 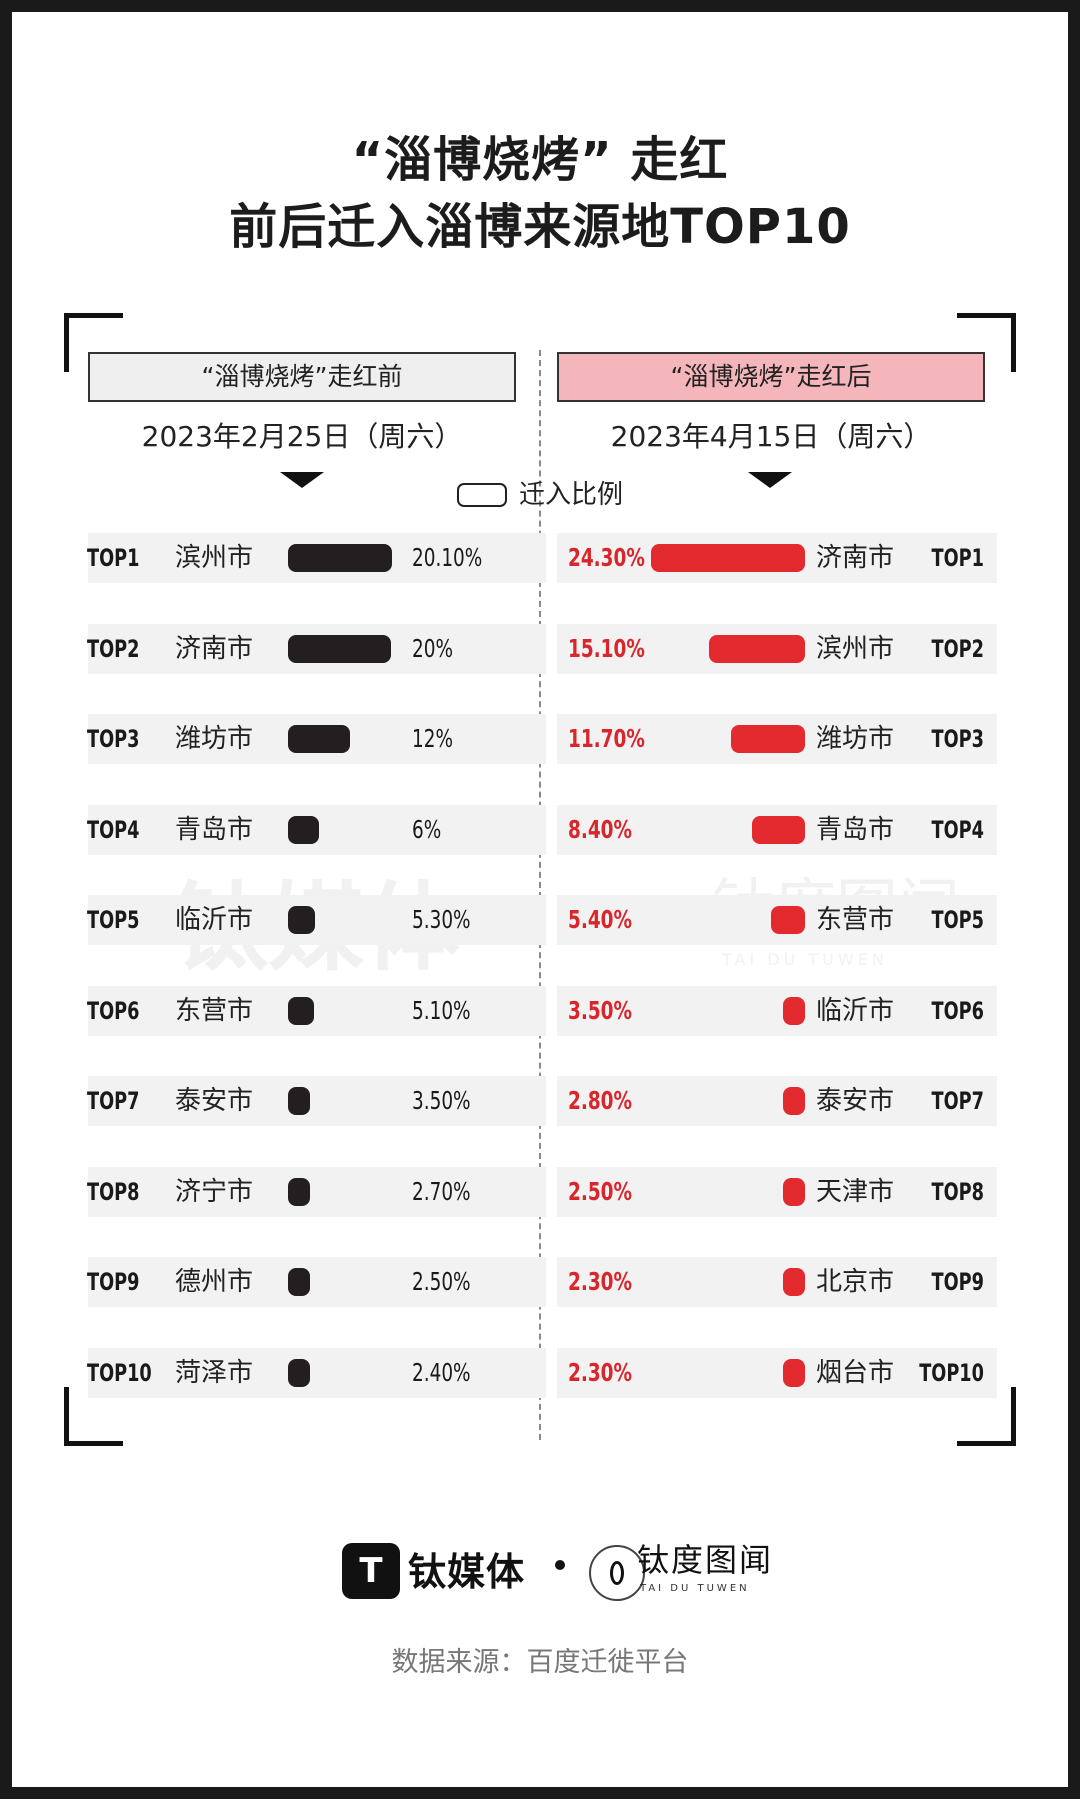 What do you see at coordinates (302, 480) in the screenshot?
I see `before-down-arrow-icon` at bounding box center [302, 480].